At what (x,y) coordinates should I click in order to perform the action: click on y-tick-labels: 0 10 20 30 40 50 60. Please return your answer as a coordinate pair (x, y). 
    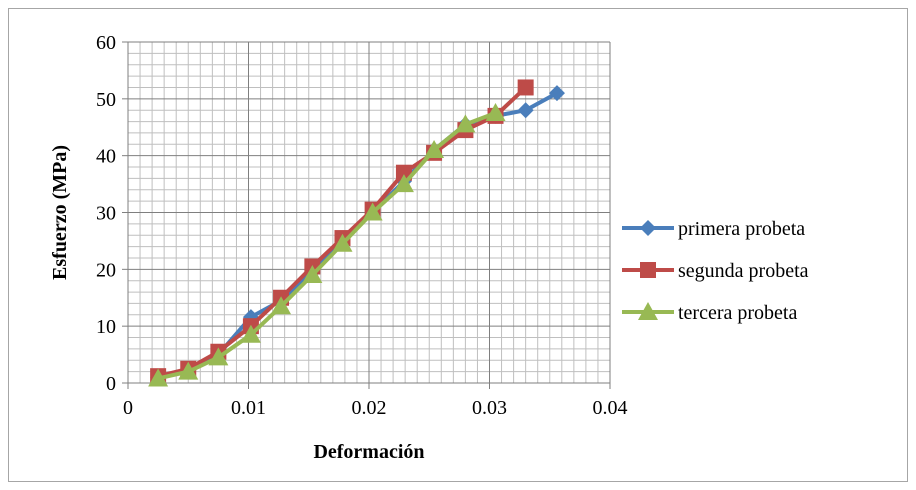
    Looking at the image, I should click on (106, 213).